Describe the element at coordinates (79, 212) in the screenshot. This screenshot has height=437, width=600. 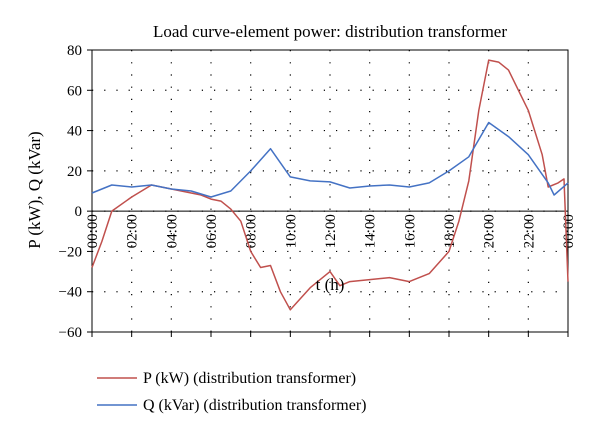
I see `y-tick-label: 0` at that location.